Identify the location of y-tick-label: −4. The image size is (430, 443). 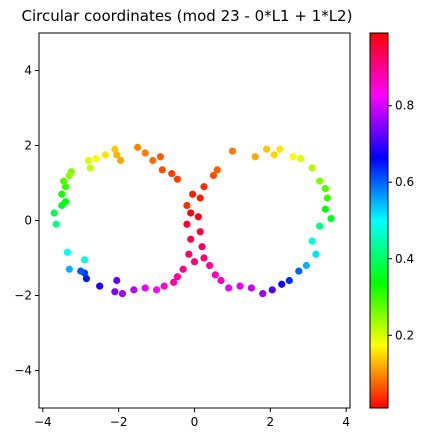
(23, 371).